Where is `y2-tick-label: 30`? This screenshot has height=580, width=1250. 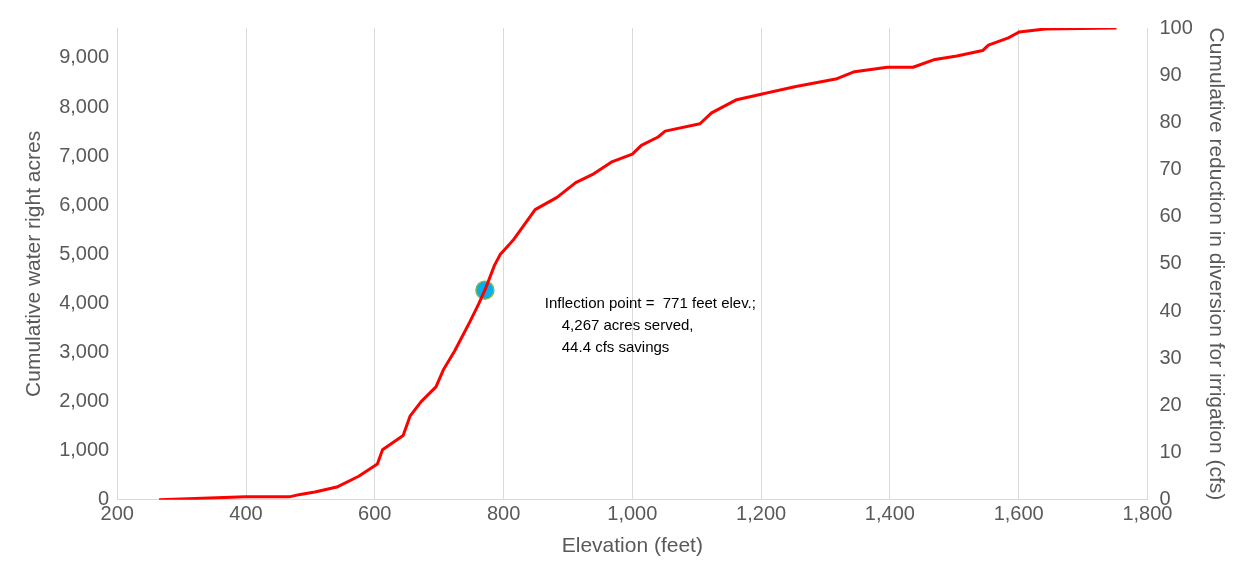
y2-tick-label: 30 is located at coordinates (1170, 356).